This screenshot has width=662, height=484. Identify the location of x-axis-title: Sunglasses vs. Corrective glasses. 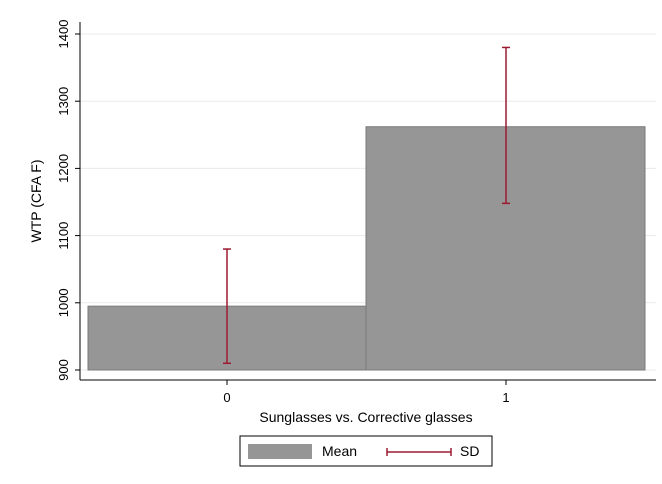
(365, 417).